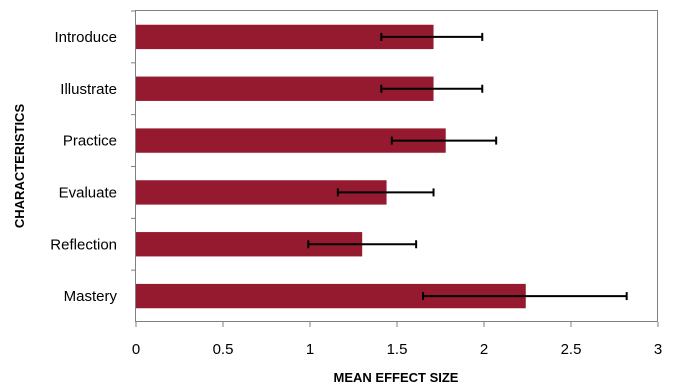 The image size is (674, 387). I want to click on x-tick-label: 1.5, so click(397, 349).